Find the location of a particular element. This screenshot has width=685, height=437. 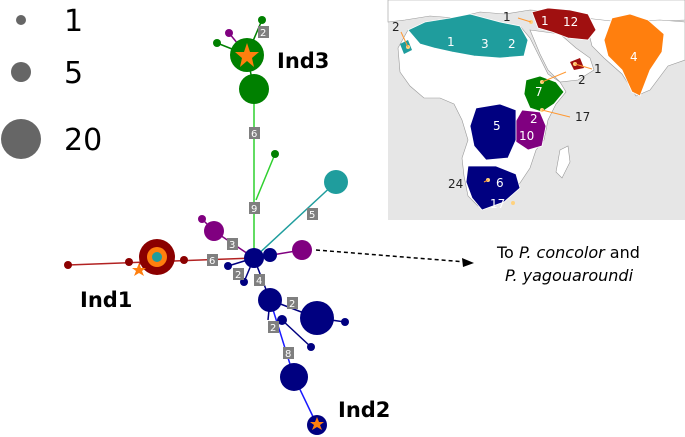

map-region-southern-africa is located at coordinates (493, 188).